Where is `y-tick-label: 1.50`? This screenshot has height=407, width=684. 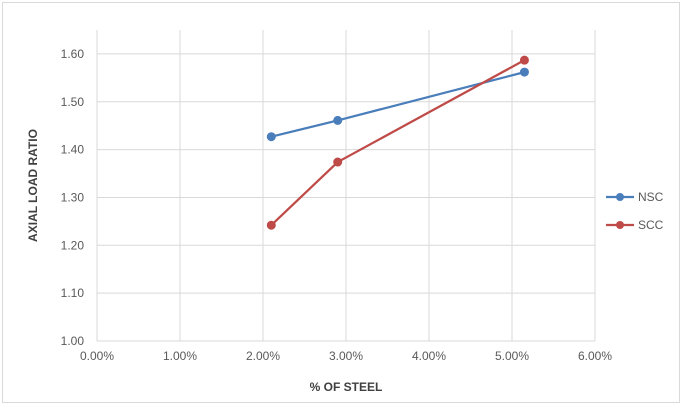 y-tick-label: 1.50 is located at coordinates (73, 102).